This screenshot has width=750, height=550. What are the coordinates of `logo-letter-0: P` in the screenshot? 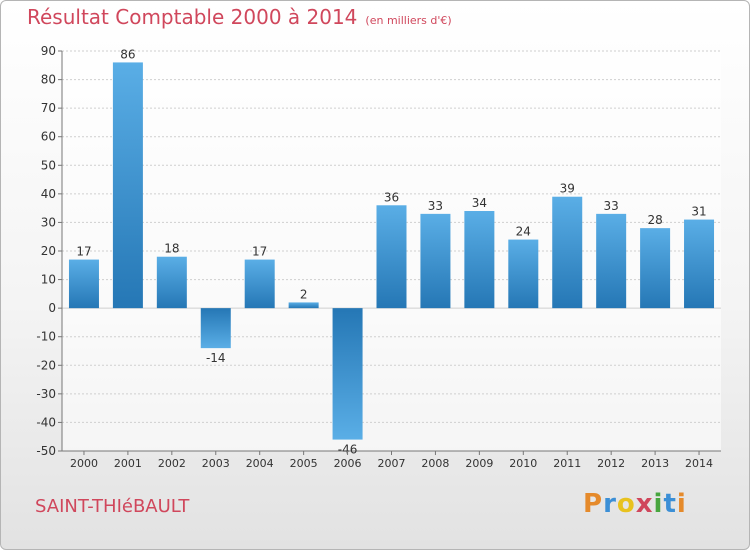 It's located at (593, 504).